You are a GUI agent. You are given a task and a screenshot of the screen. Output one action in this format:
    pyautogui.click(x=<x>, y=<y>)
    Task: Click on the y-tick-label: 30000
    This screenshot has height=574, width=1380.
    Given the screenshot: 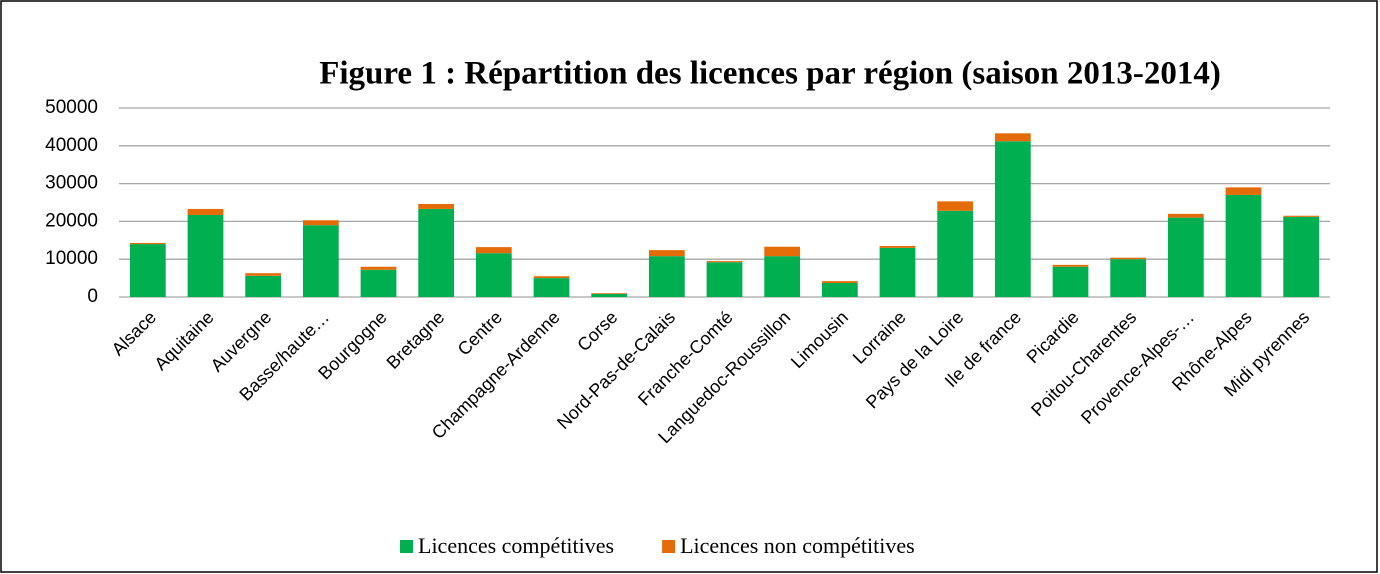 What is the action you would take?
    pyautogui.click(x=71, y=183)
    